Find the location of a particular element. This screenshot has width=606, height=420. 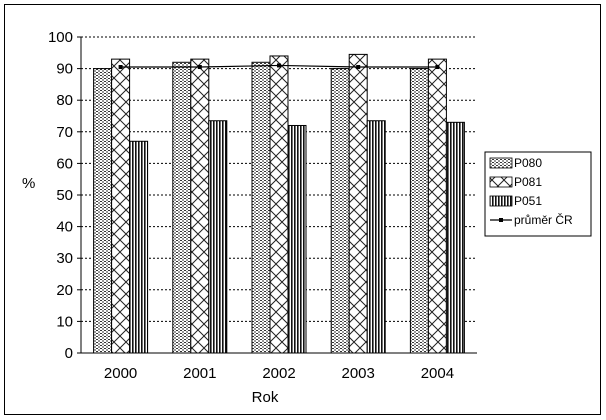

x-tick-labels: 2000 2001 2002 2003 2004 is located at coordinates (279, 373).